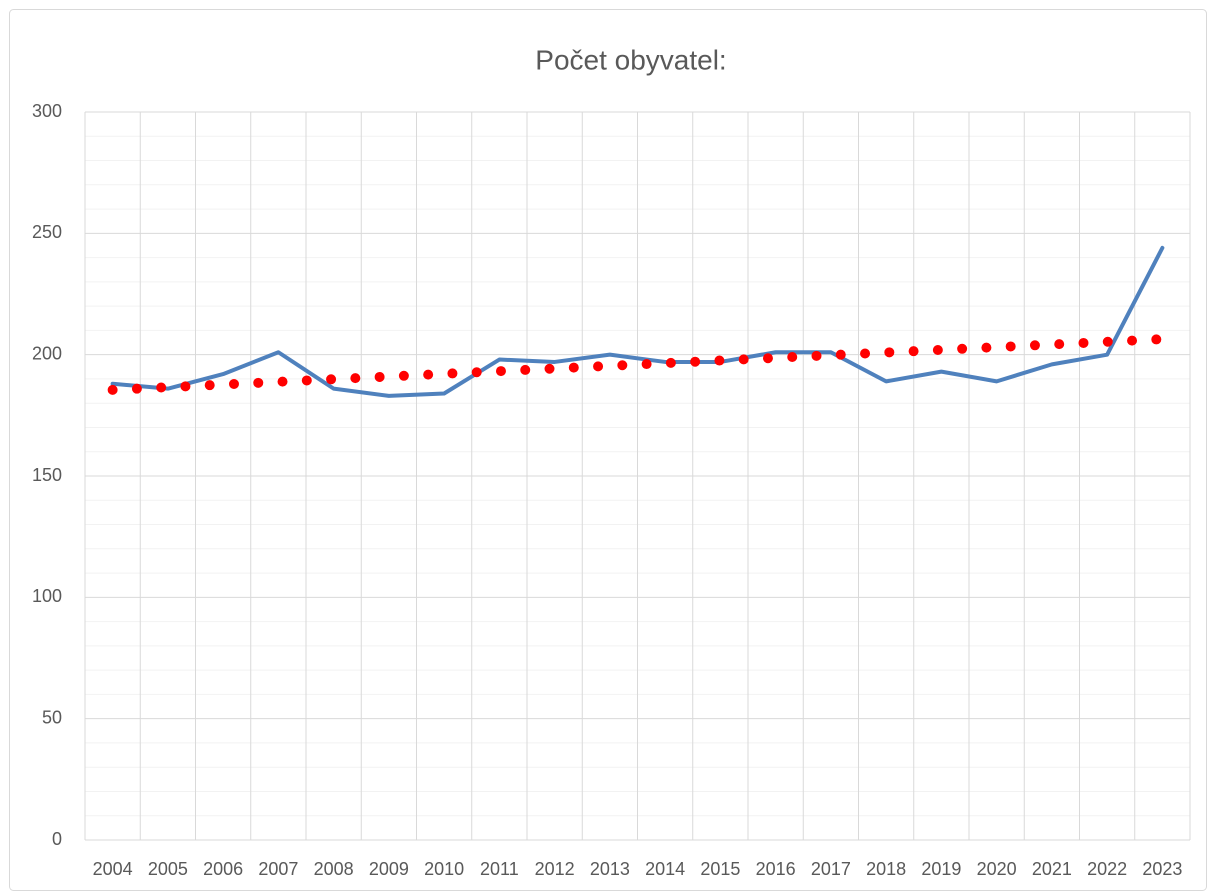  What do you see at coordinates (47, 111) in the screenshot?
I see `y-tick-label: 300` at bounding box center [47, 111].